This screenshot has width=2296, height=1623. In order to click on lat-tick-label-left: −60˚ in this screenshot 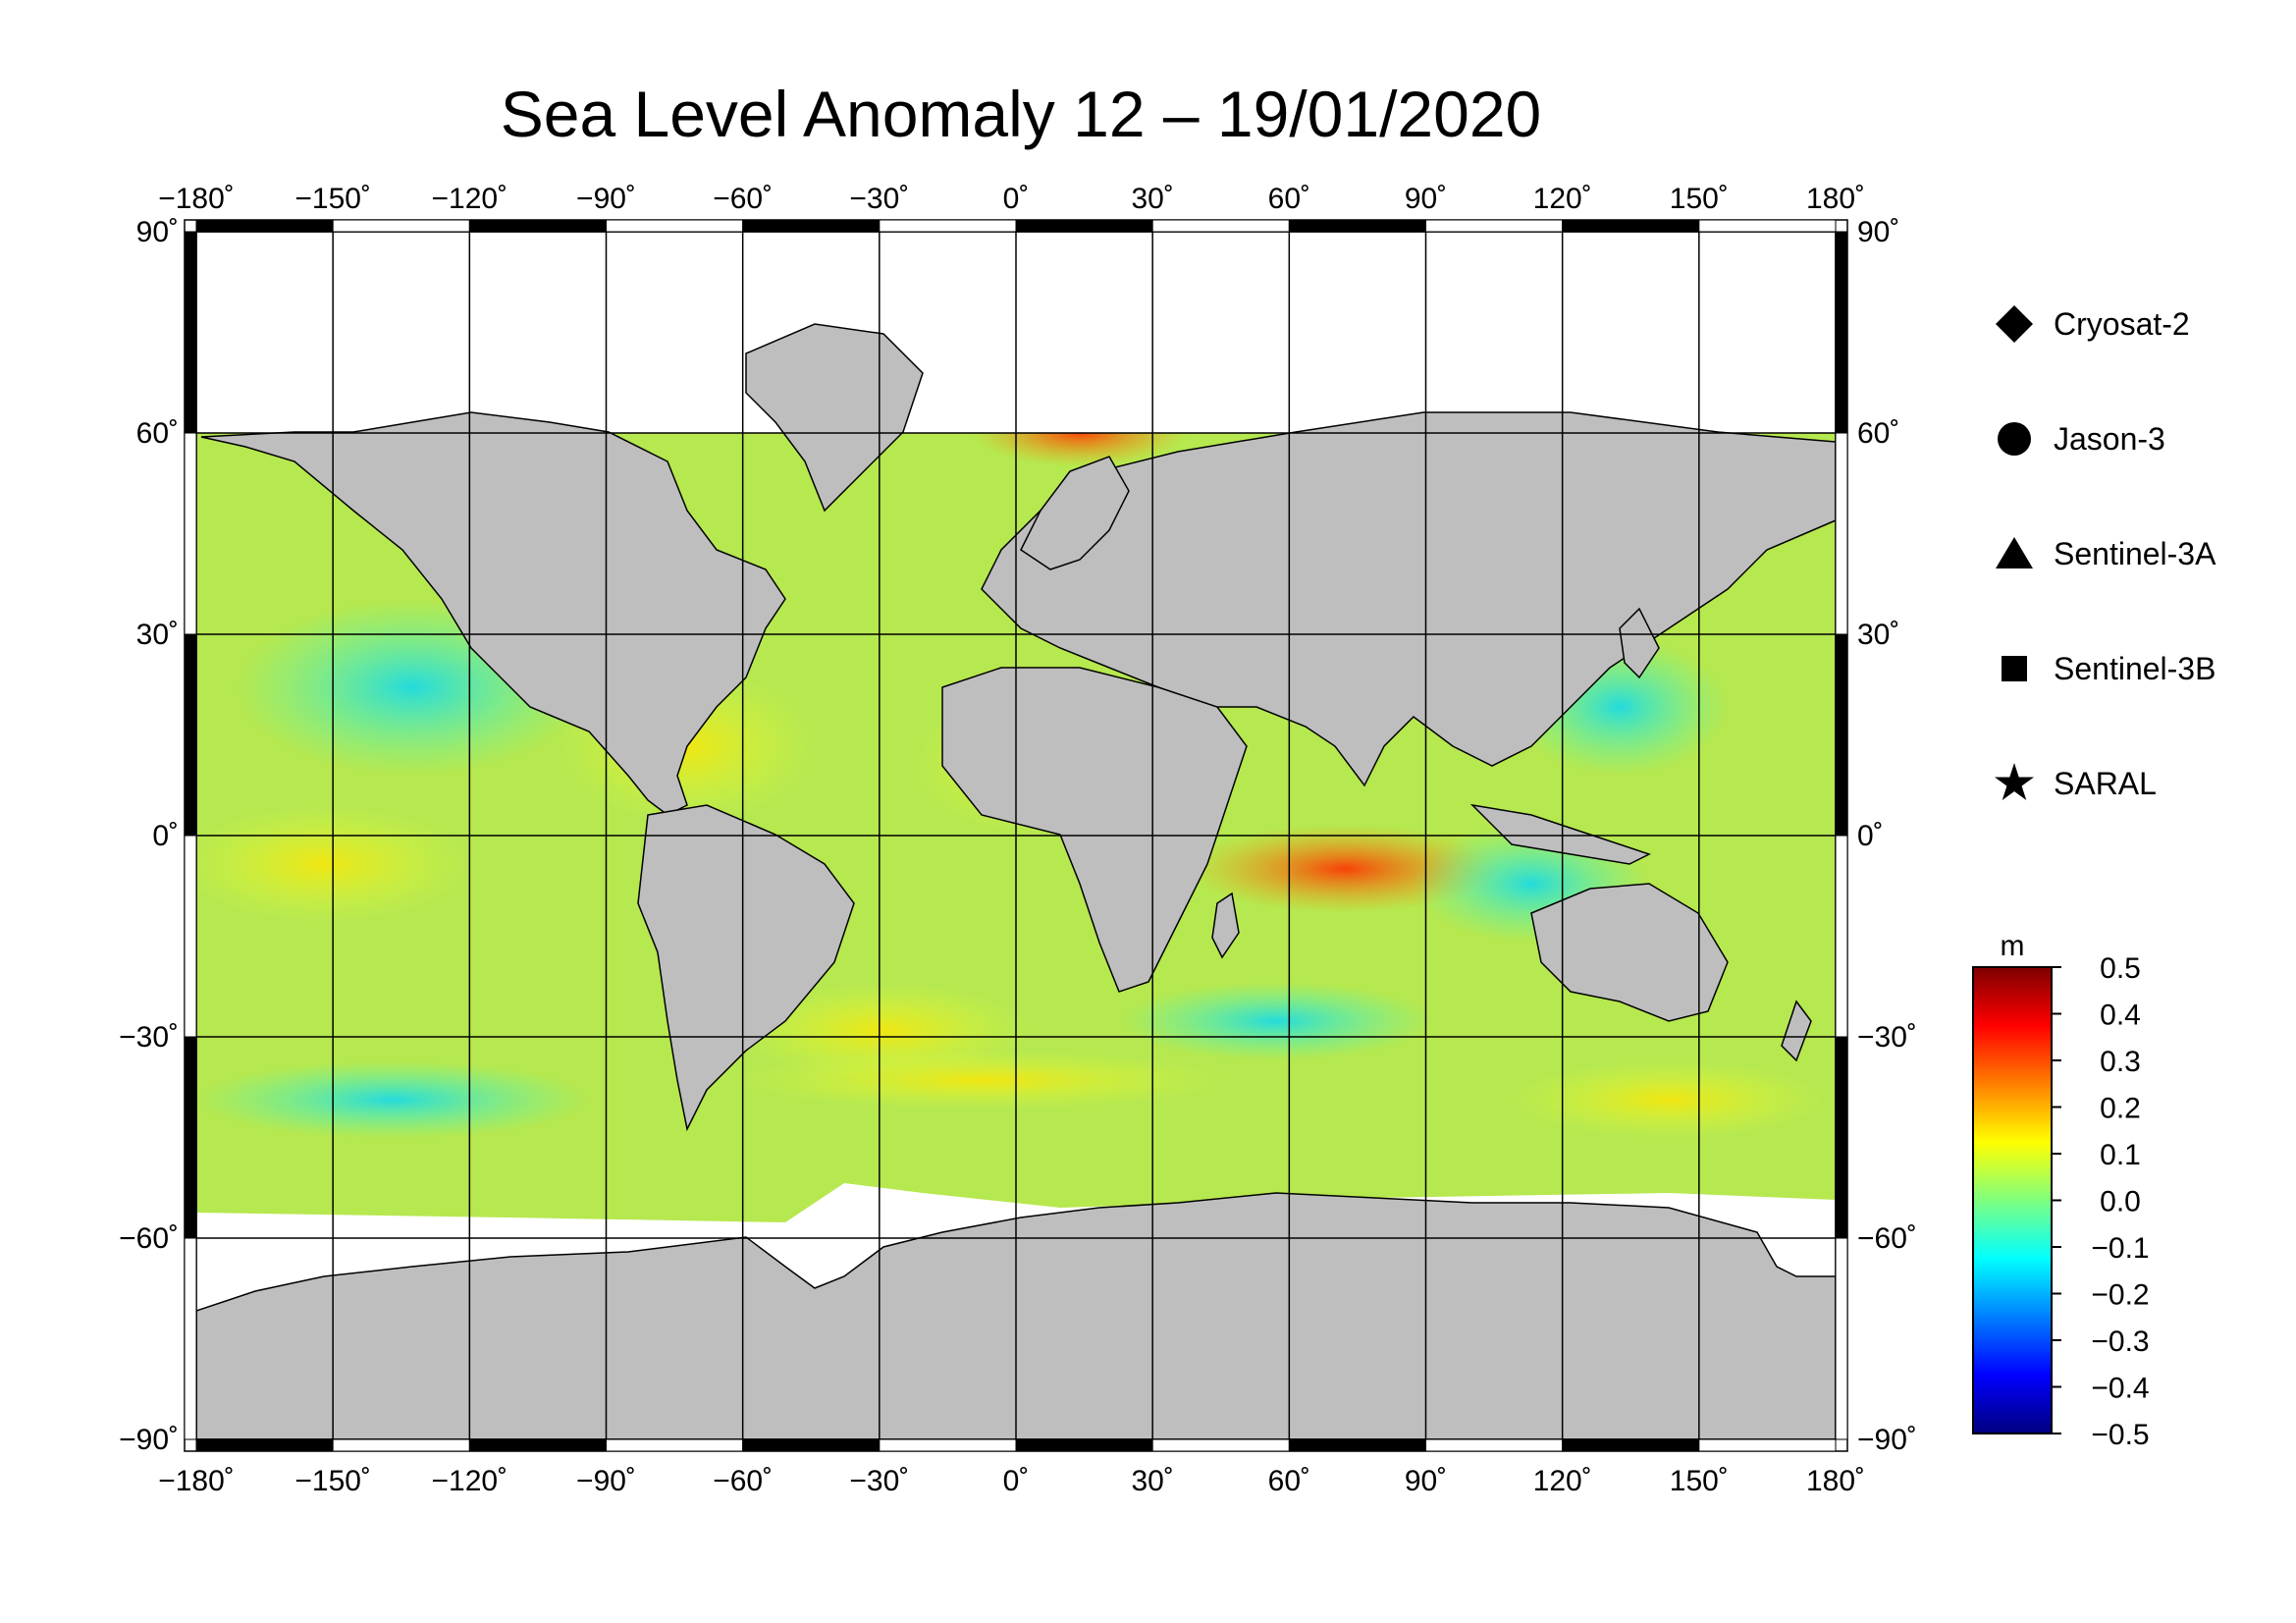, I will do `click(149, 1238)`.